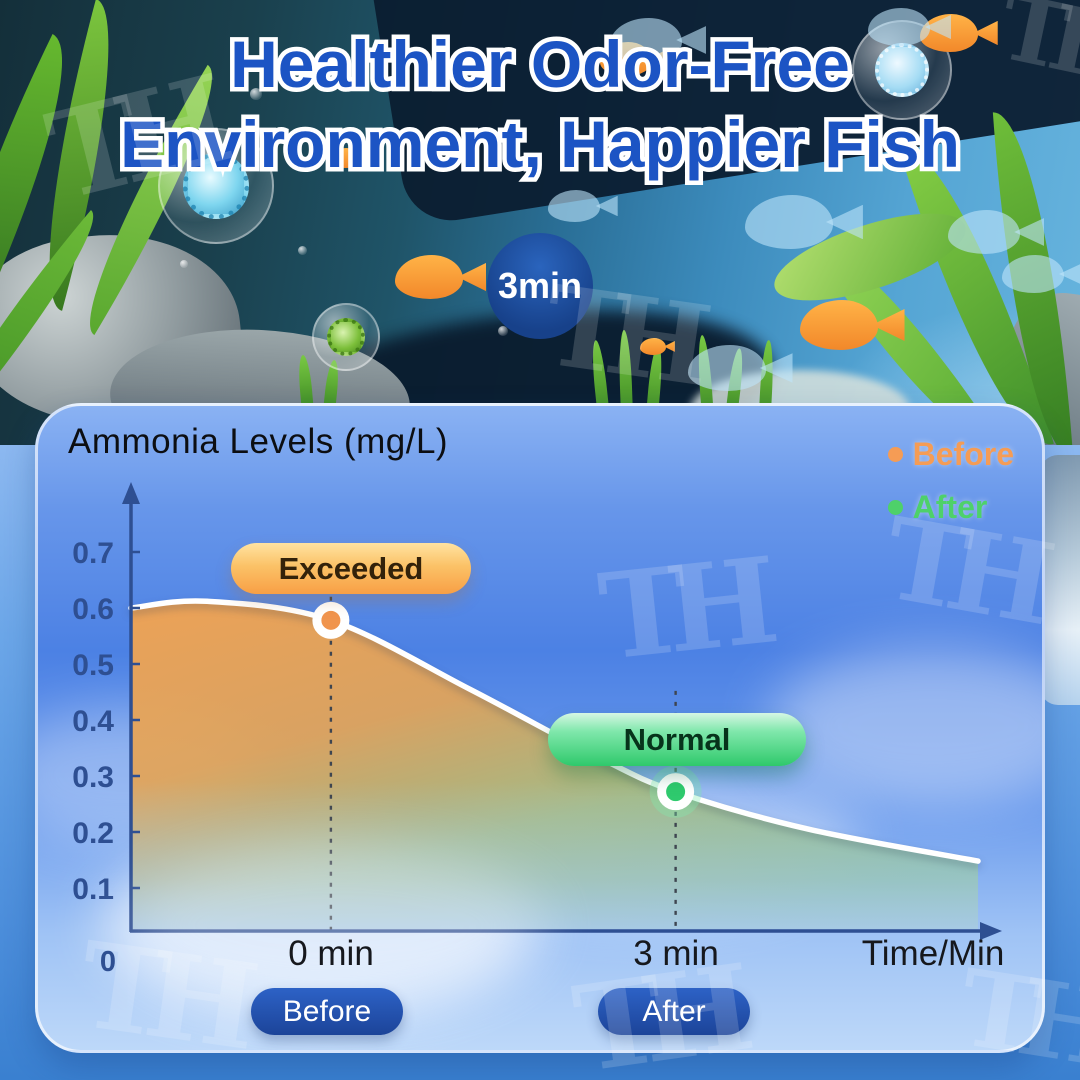  Describe the element at coordinates (674, 1011) in the screenshot. I see `after-button: After` at that location.